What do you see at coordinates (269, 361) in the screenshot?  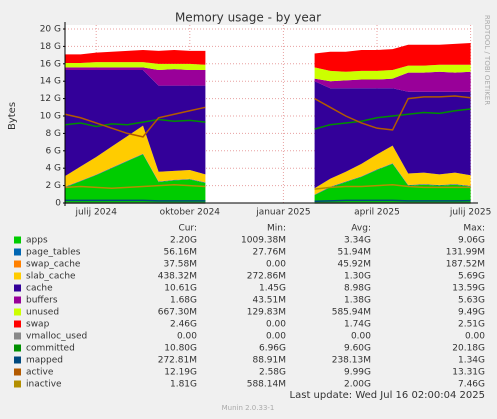 I see `legend-stat: 88.91M` at bounding box center [269, 361].